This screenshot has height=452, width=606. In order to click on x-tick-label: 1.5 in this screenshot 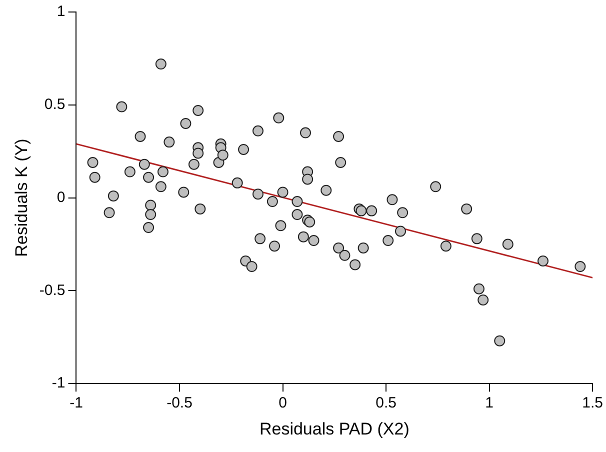, I will do `click(593, 403)`.